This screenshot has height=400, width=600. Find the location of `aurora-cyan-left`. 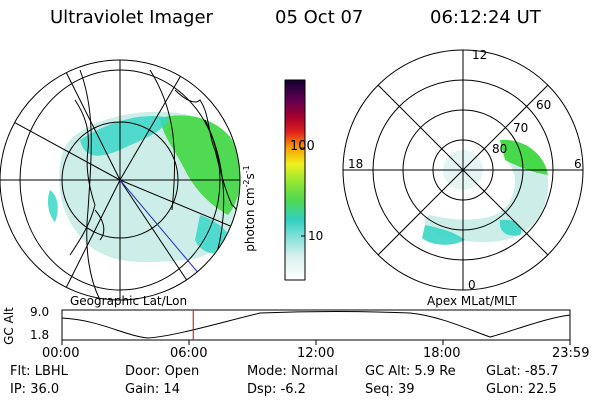

aurora-cyan-left is located at coordinates (139, 185).